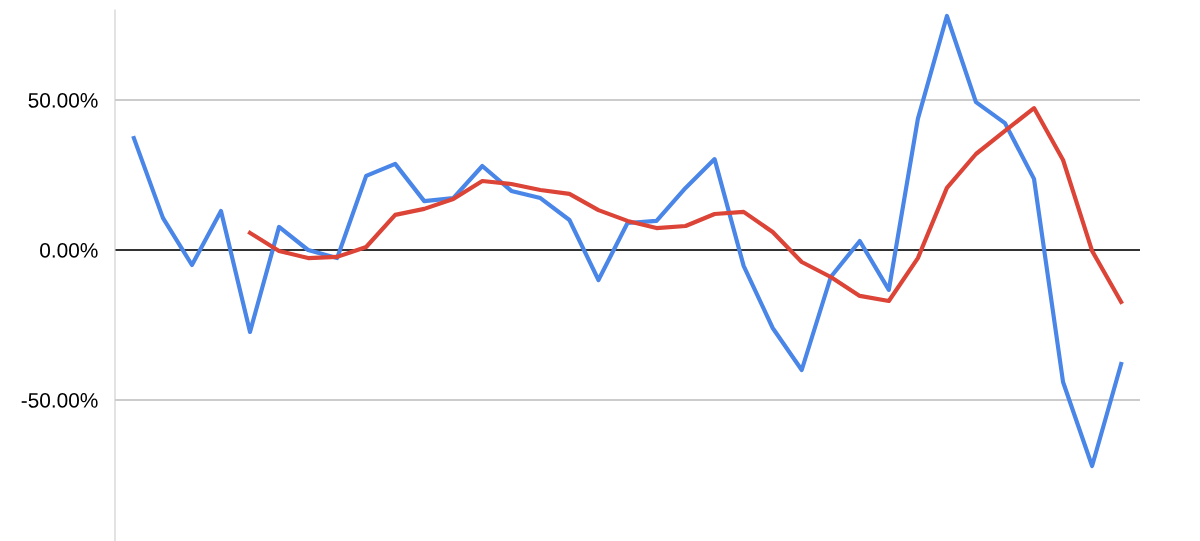 The image size is (1200, 541). What do you see at coordinates (63, 100) in the screenshot?
I see `y-tick-label: 50.00%` at bounding box center [63, 100].